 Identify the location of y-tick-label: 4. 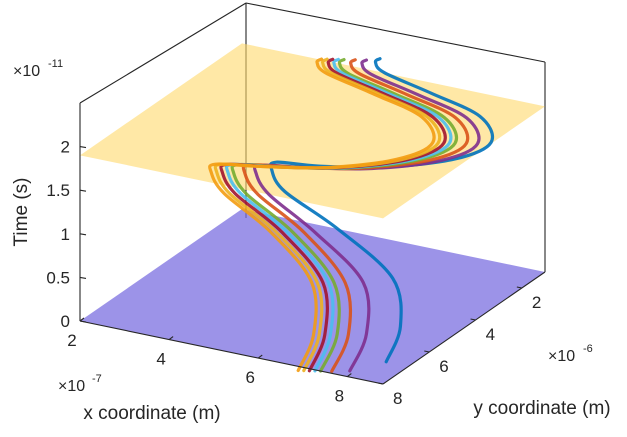
(490, 334).